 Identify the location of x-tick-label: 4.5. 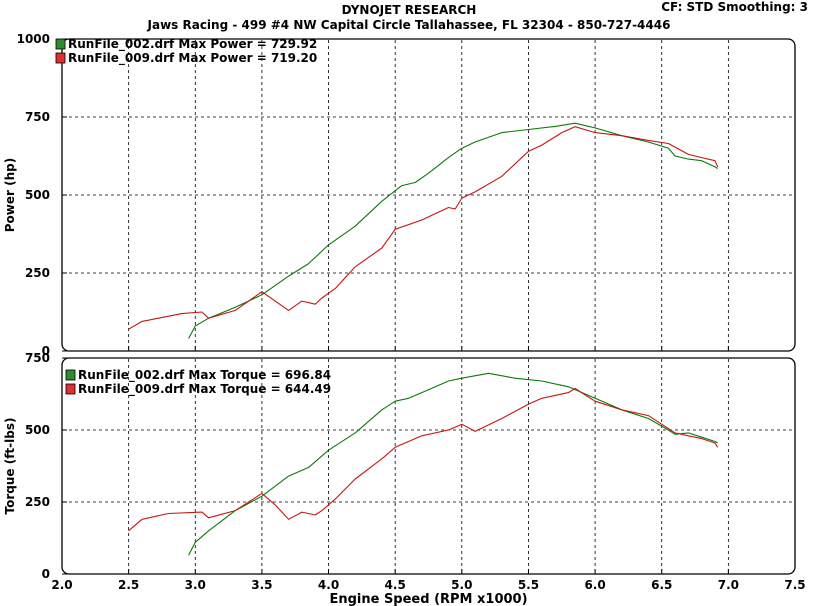
(395, 585).